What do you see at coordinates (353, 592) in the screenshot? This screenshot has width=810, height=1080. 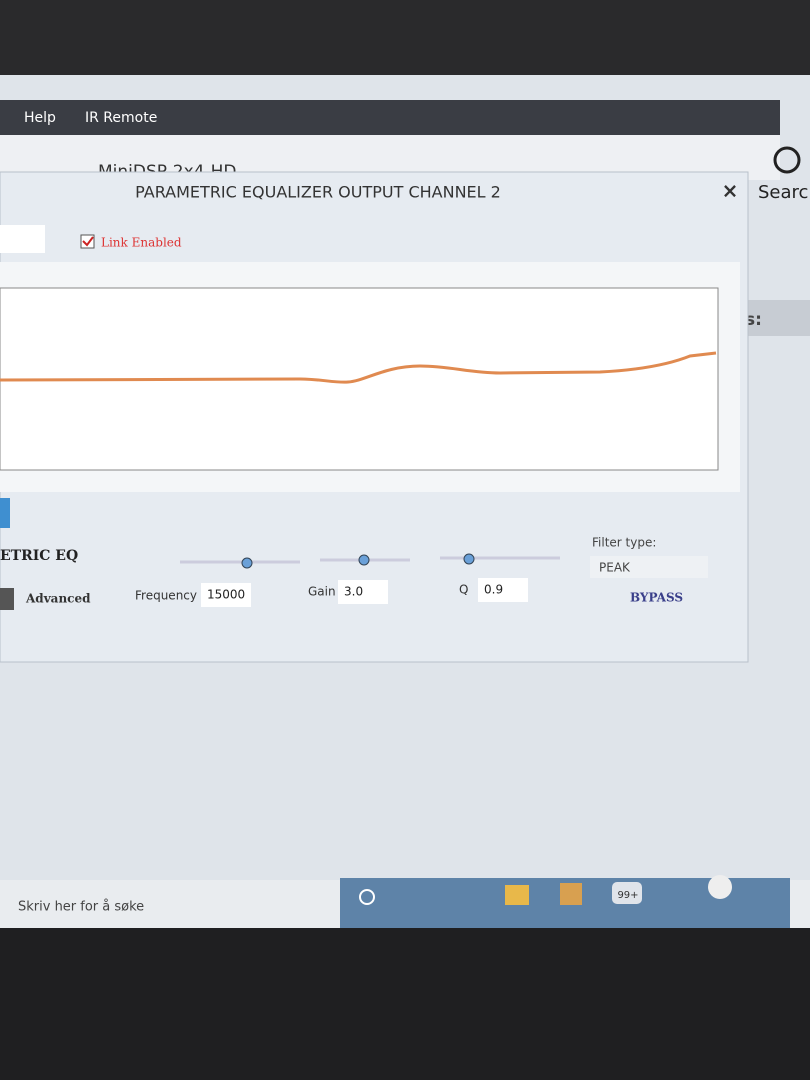 I see `gain-value: 3.0` at bounding box center [353, 592].